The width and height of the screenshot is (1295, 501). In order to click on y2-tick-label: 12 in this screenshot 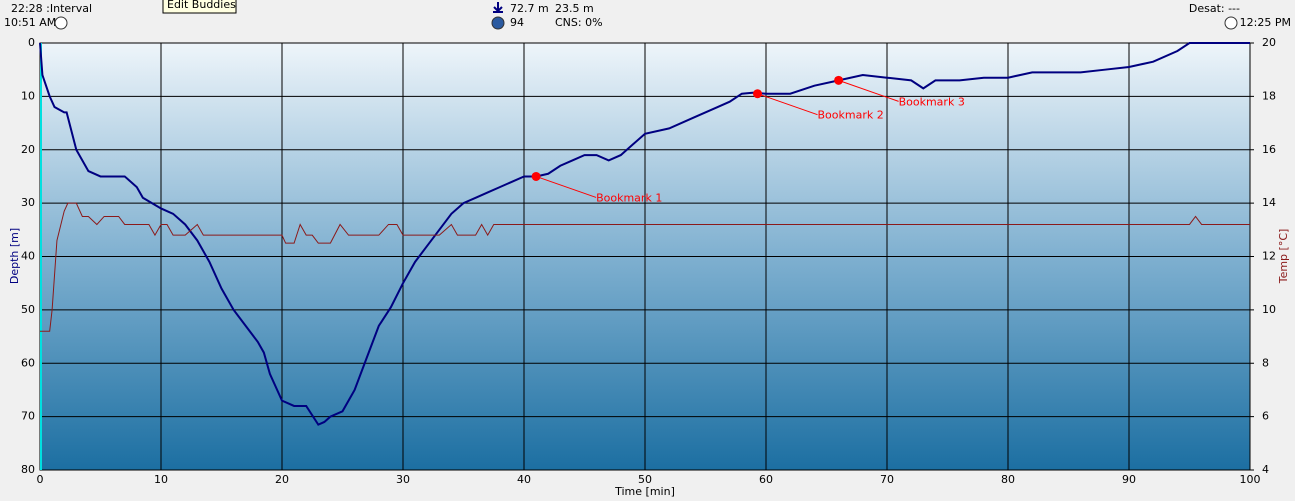, I will do `click(1269, 256)`.